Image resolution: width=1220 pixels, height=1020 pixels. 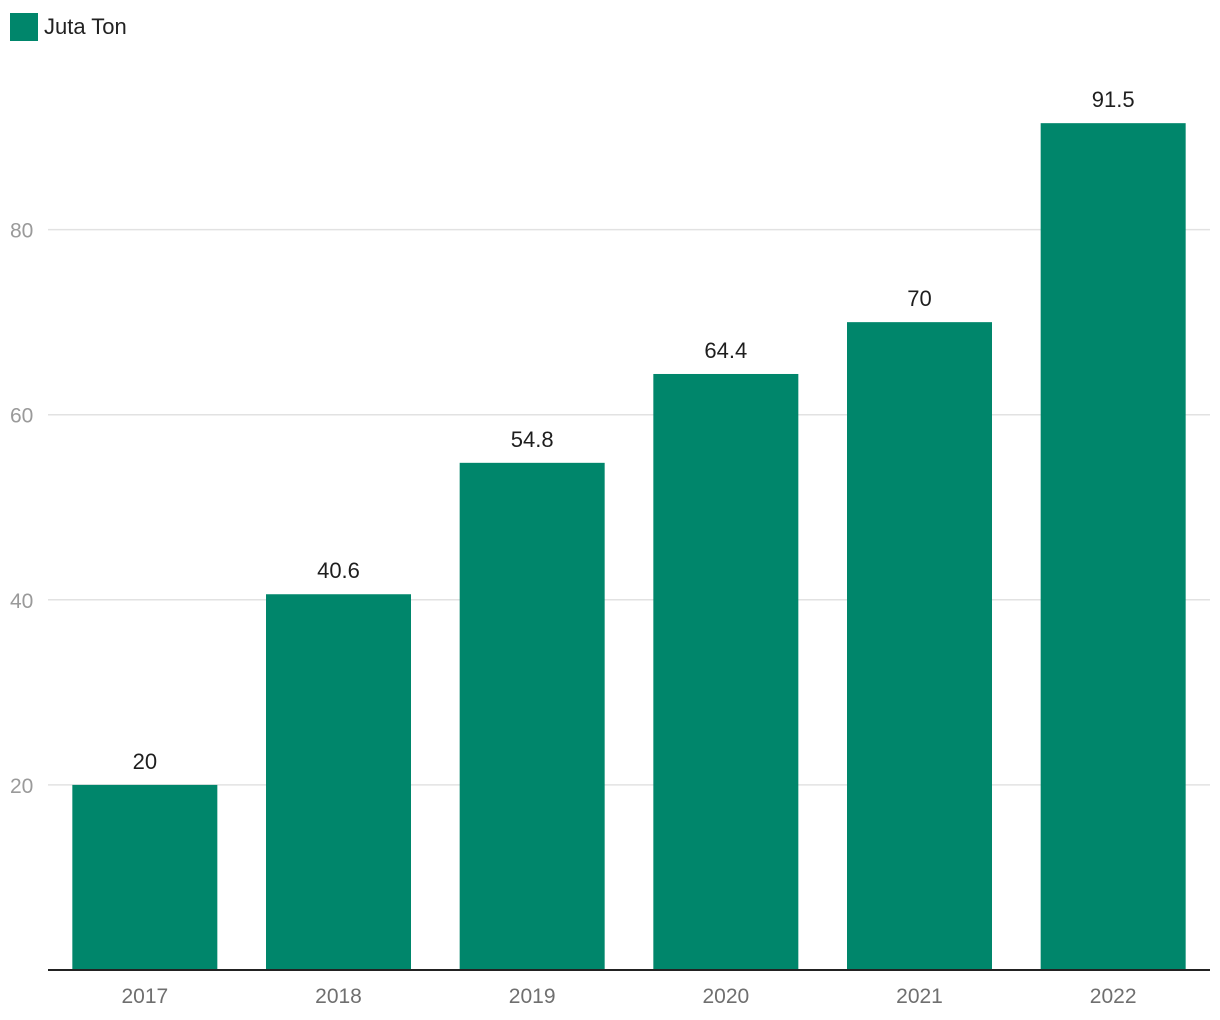 What do you see at coordinates (85, 26) in the screenshot?
I see `legend-label: Juta Ton` at bounding box center [85, 26].